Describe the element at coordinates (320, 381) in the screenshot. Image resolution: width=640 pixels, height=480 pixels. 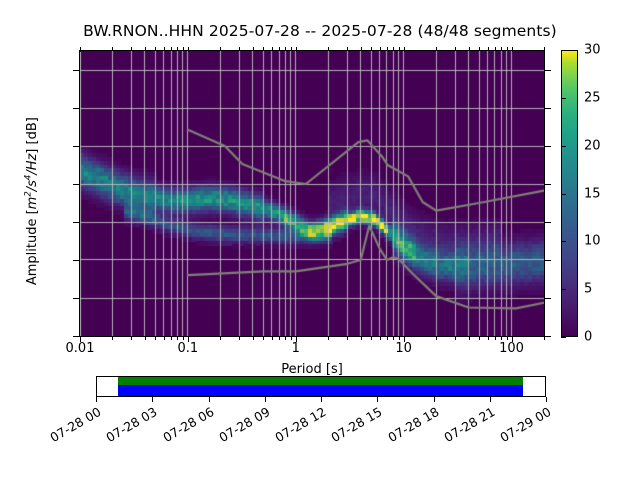
I see `timeline-coverage-segment` at that location.